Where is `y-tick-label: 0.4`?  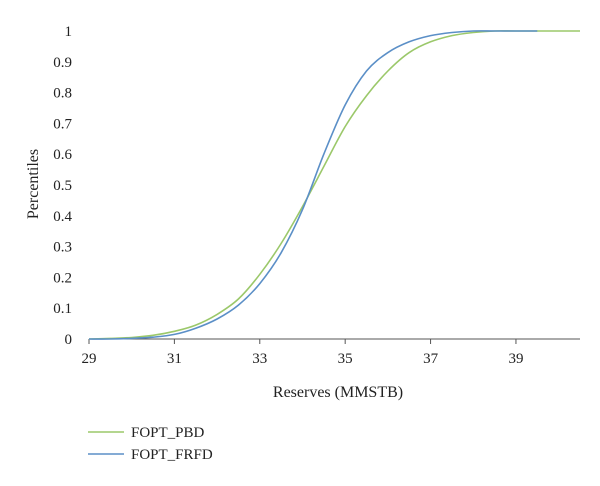 y-tick-label: 0.4 is located at coordinates (62, 217).